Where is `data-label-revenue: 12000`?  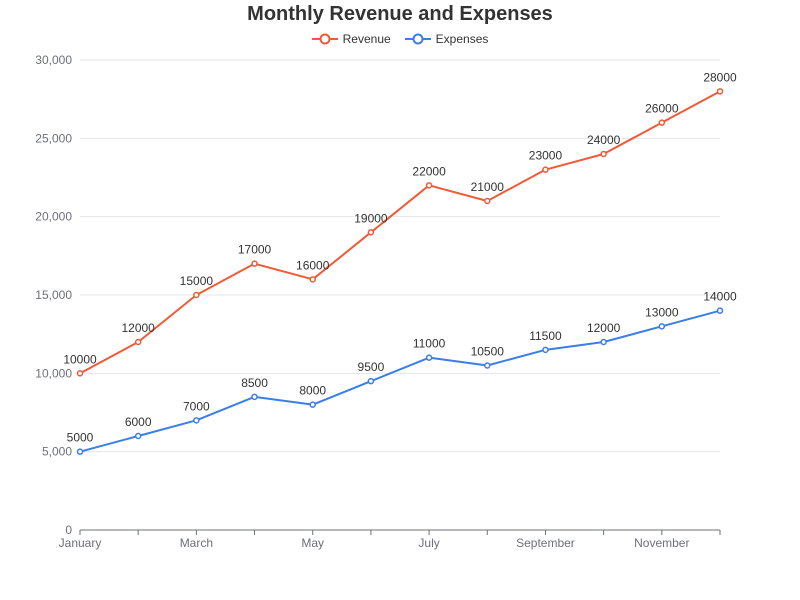 data-label-revenue: 12000 is located at coordinates (138, 328).